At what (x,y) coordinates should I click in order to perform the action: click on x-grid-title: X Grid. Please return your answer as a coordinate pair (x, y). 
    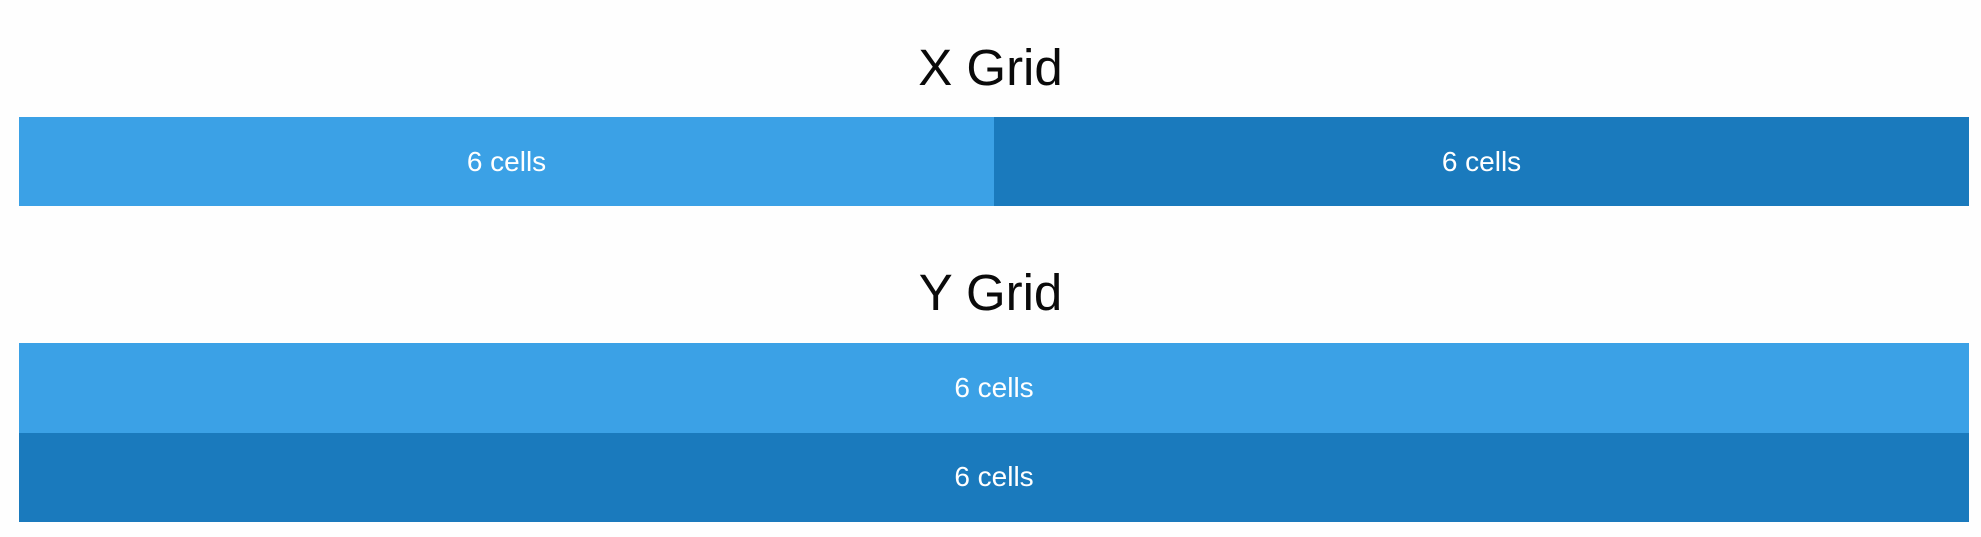
    Looking at the image, I should click on (990, 67).